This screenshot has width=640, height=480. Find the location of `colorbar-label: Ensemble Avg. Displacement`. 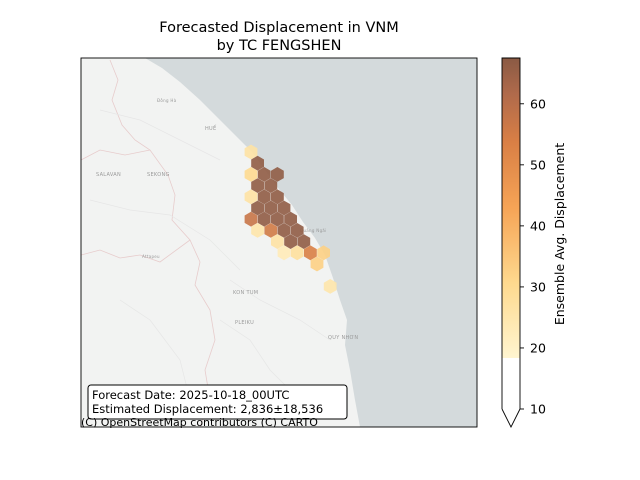

colorbar-label: Ensemble Avg. Displacement is located at coordinates (559, 234).